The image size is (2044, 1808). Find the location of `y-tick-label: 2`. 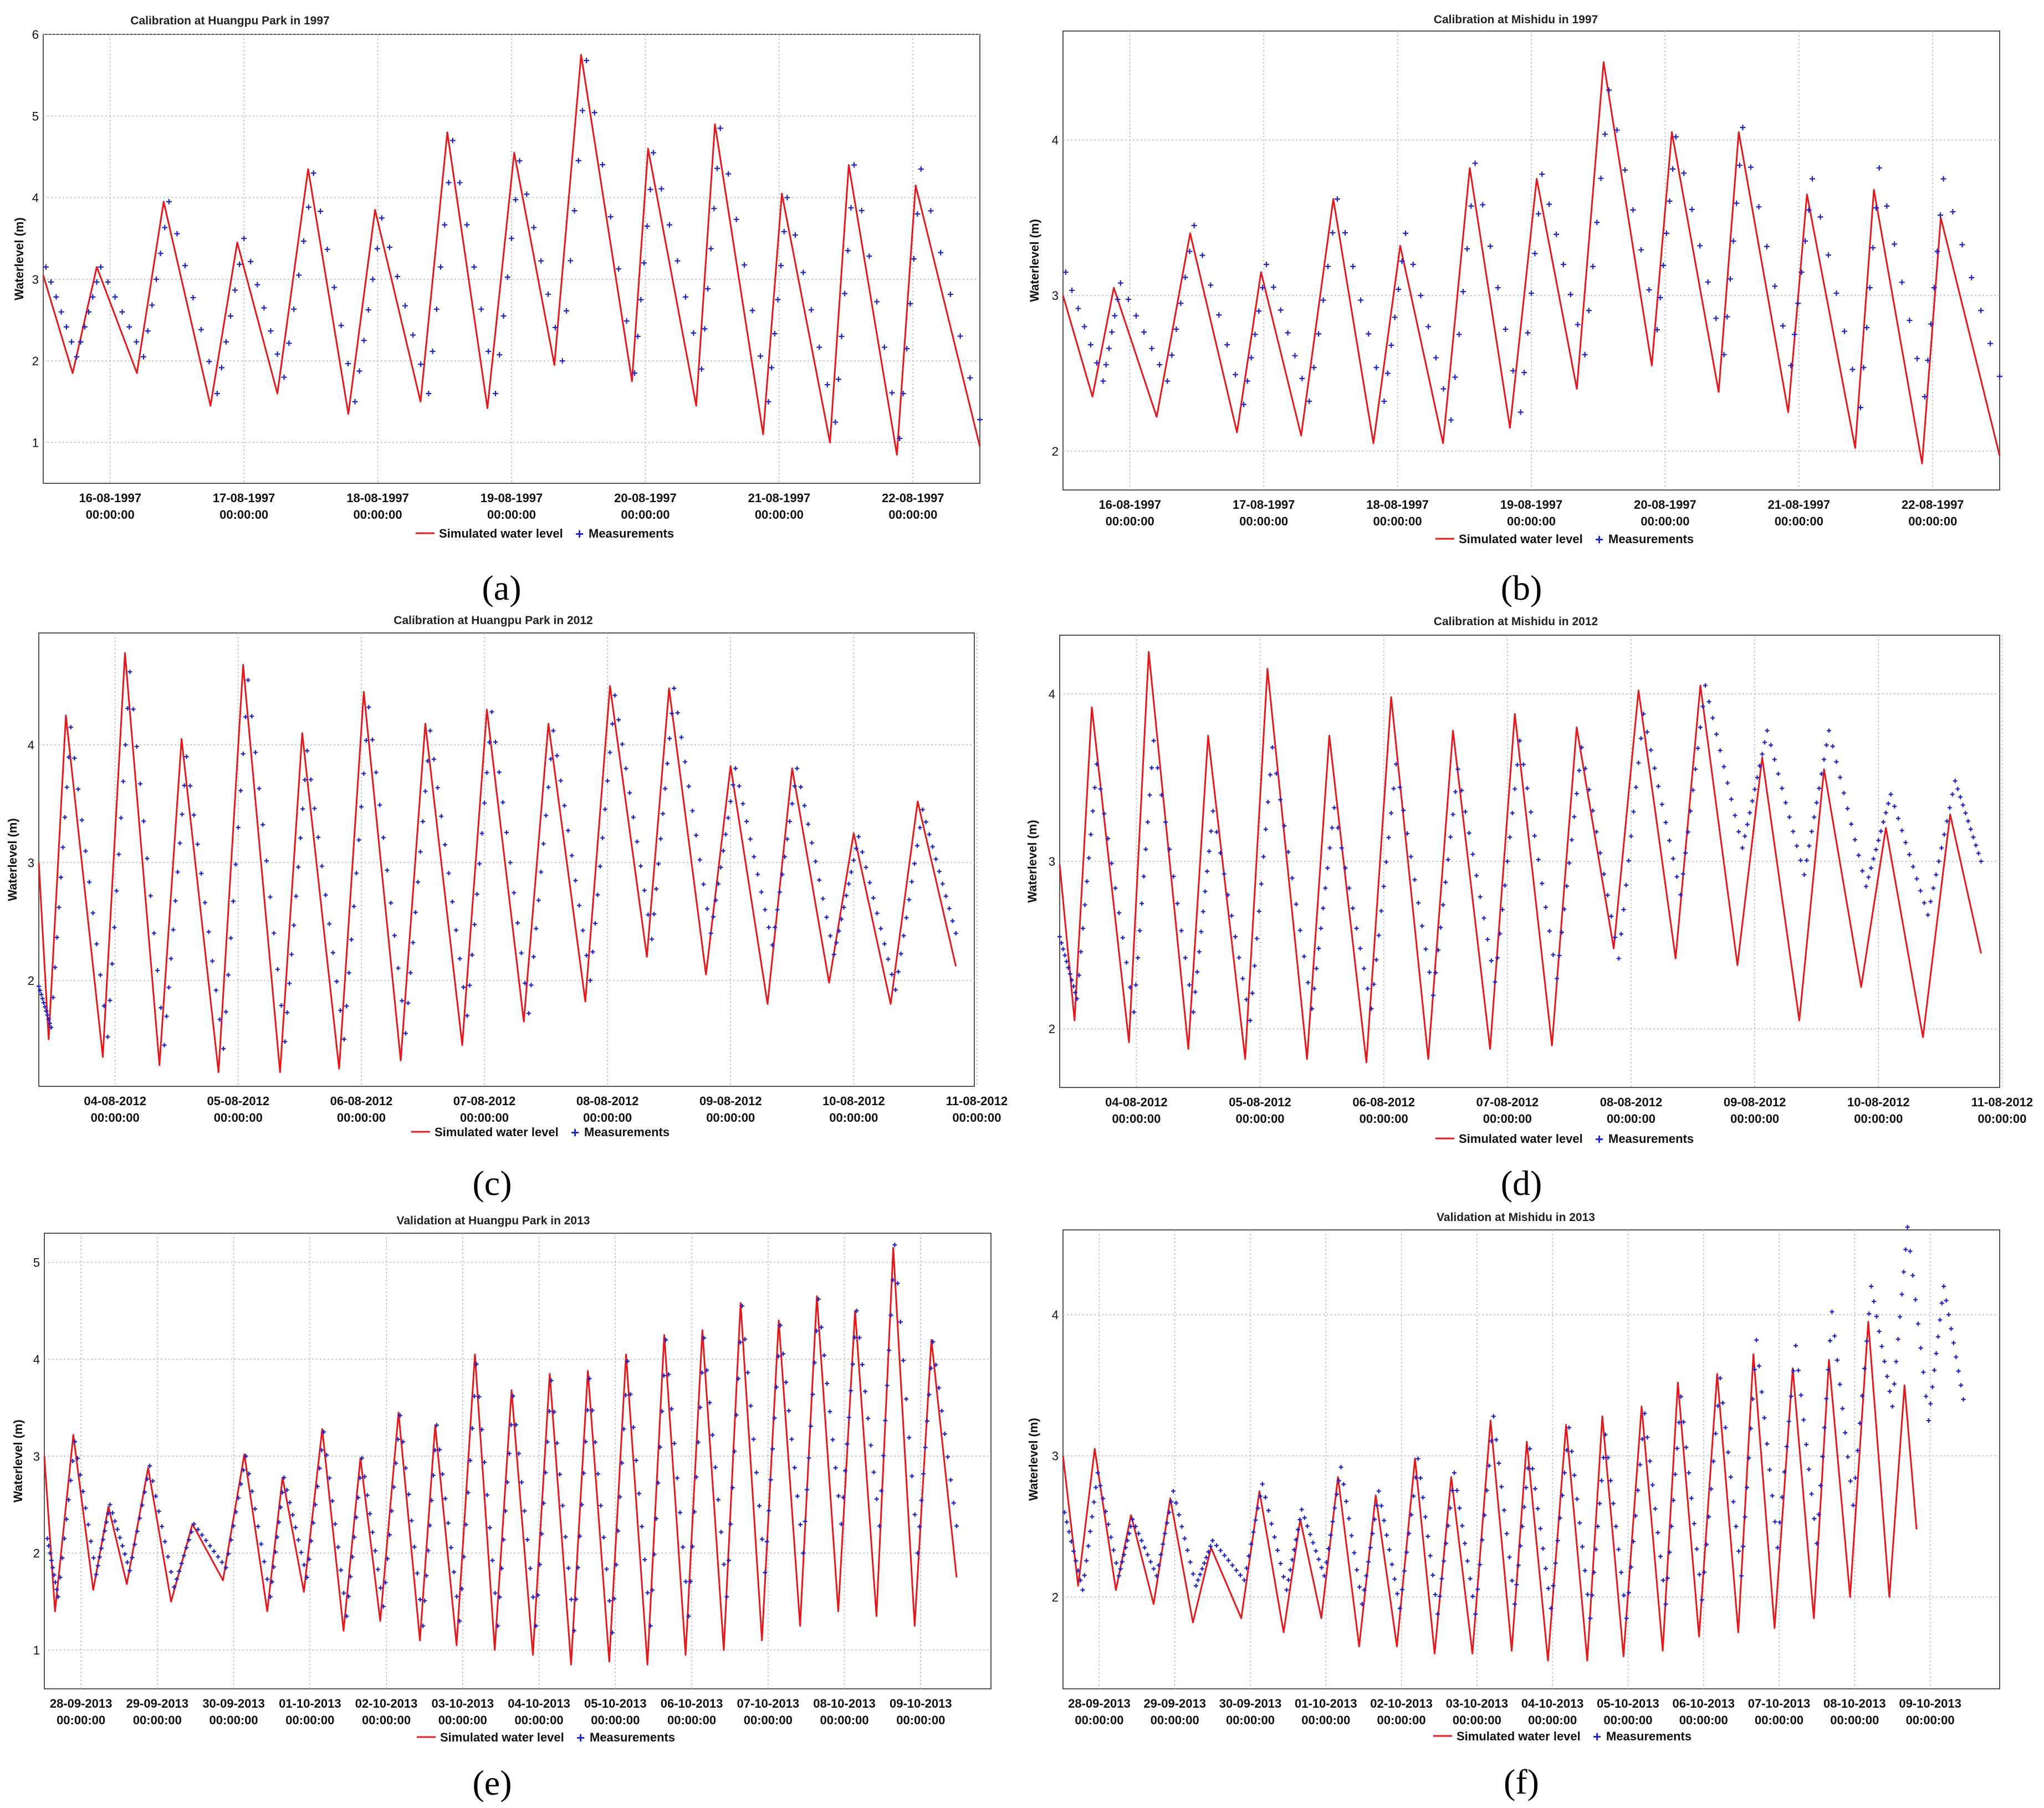

y-tick-label: 2 is located at coordinates (31, 981).